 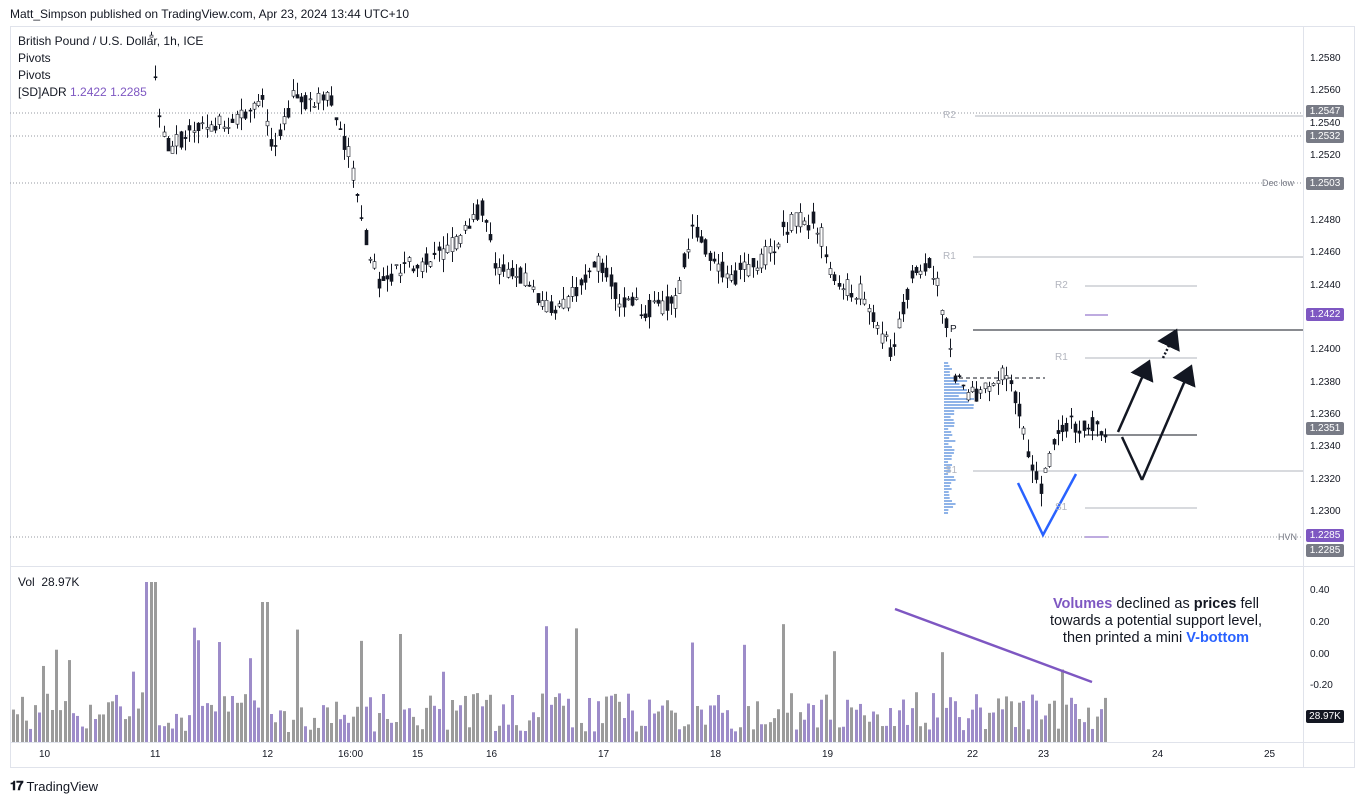 I want to click on price-tick: 1.2560, so click(x=1325, y=91).